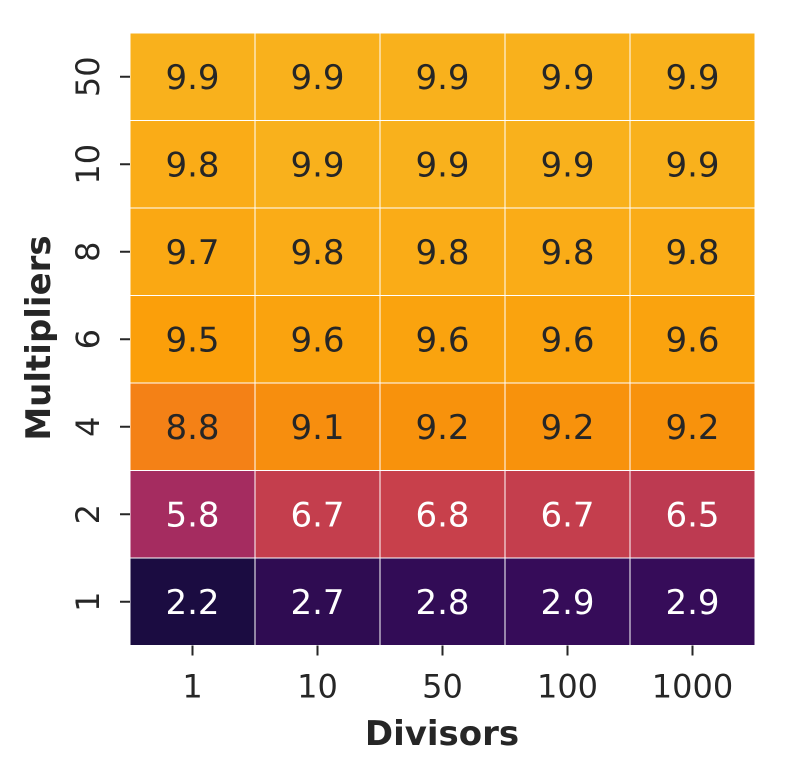 The width and height of the screenshot is (790, 774). Describe the element at coordinates (39, 337) in the screenshot. I see `y-axis-label: Multipliers` at that location.